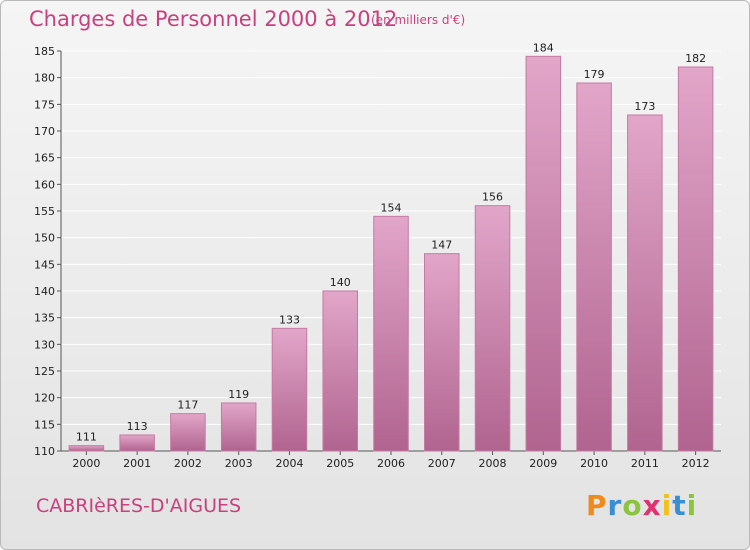 The image size is (750, 550). What do you see at coordinates (44, 158) in the screenshot?
I see `y-tick-label: 165` at bounding box center [44, 158].